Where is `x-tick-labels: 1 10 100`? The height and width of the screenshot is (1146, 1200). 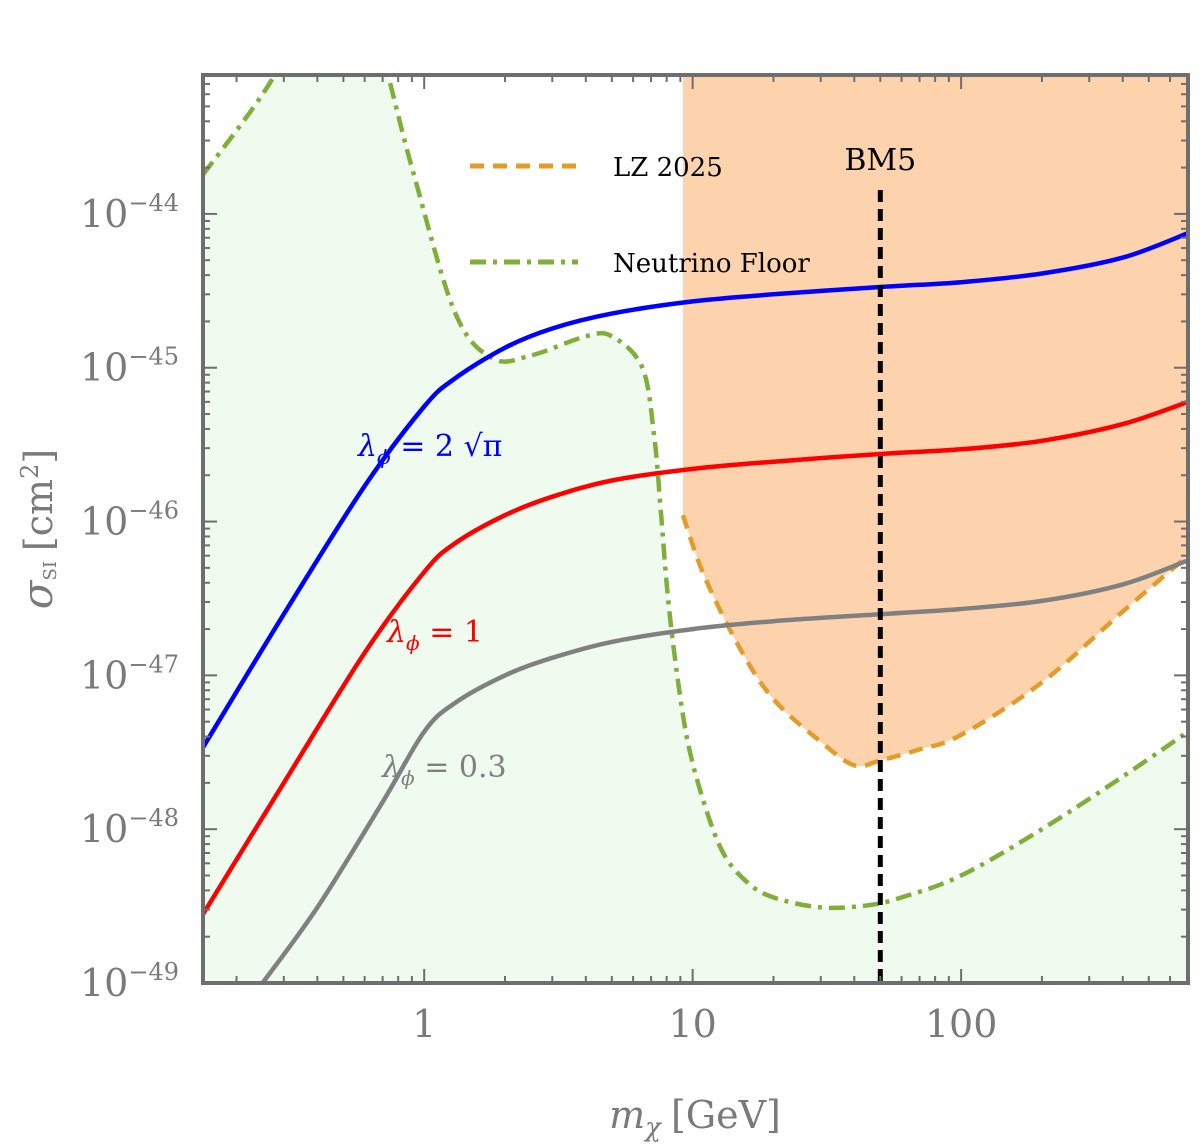
x-tick-labels: 1 10 100 is located at coordinates (704, 1024).